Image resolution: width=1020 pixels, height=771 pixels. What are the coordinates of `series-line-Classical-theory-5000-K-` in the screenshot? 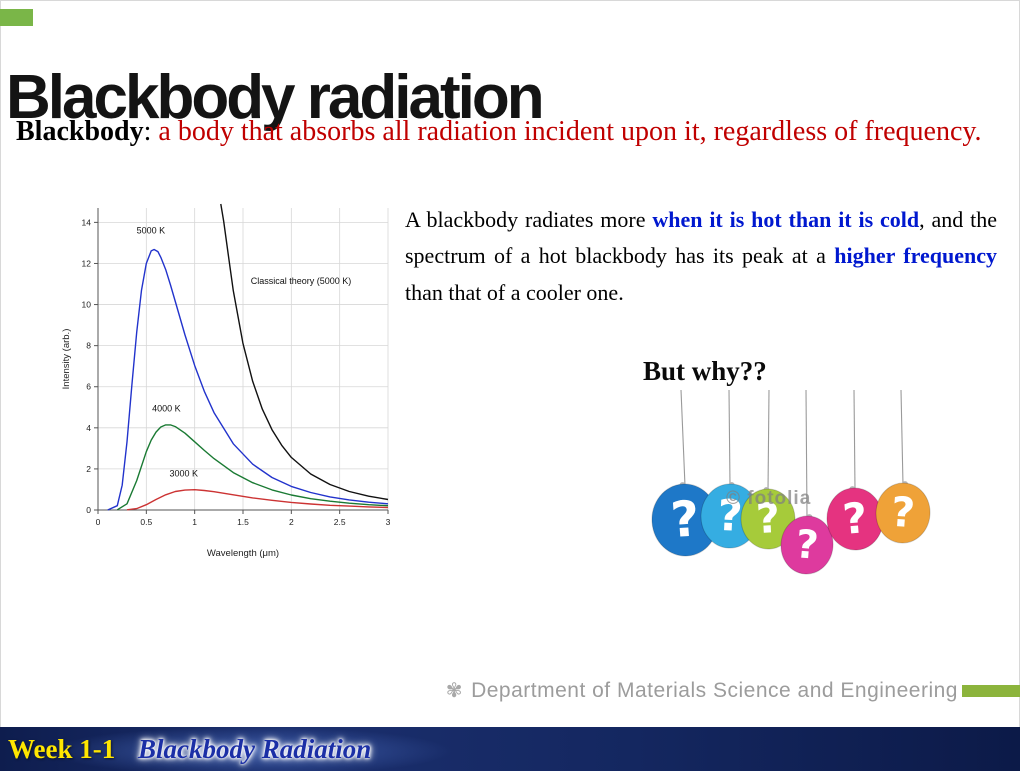 It's located at (304, 352).